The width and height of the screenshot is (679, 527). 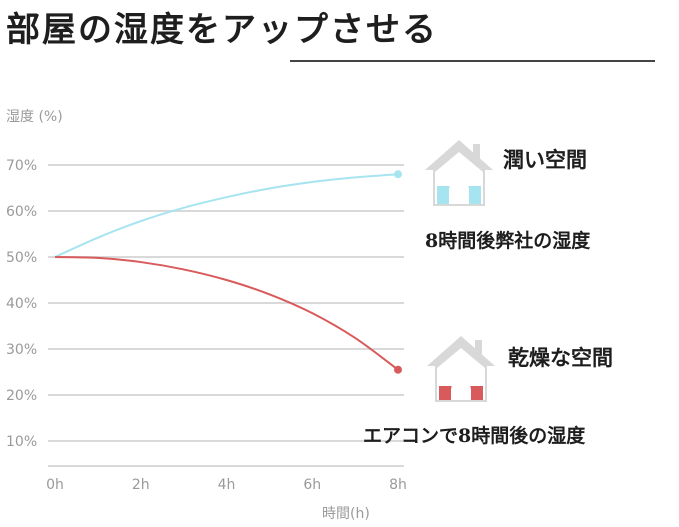 What do you see at coordinates (226, 313) in the screenshot?
I see `dry-series-line` at bounding box center [226, 313].